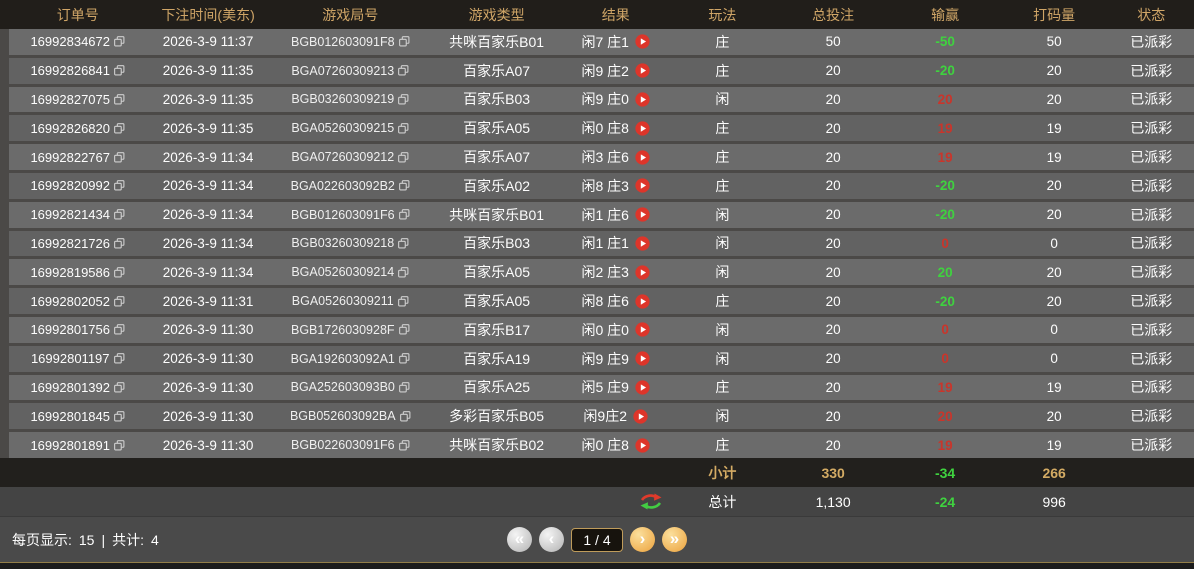  I want to click on game-type: 百家乐A07, so click(497, 157).